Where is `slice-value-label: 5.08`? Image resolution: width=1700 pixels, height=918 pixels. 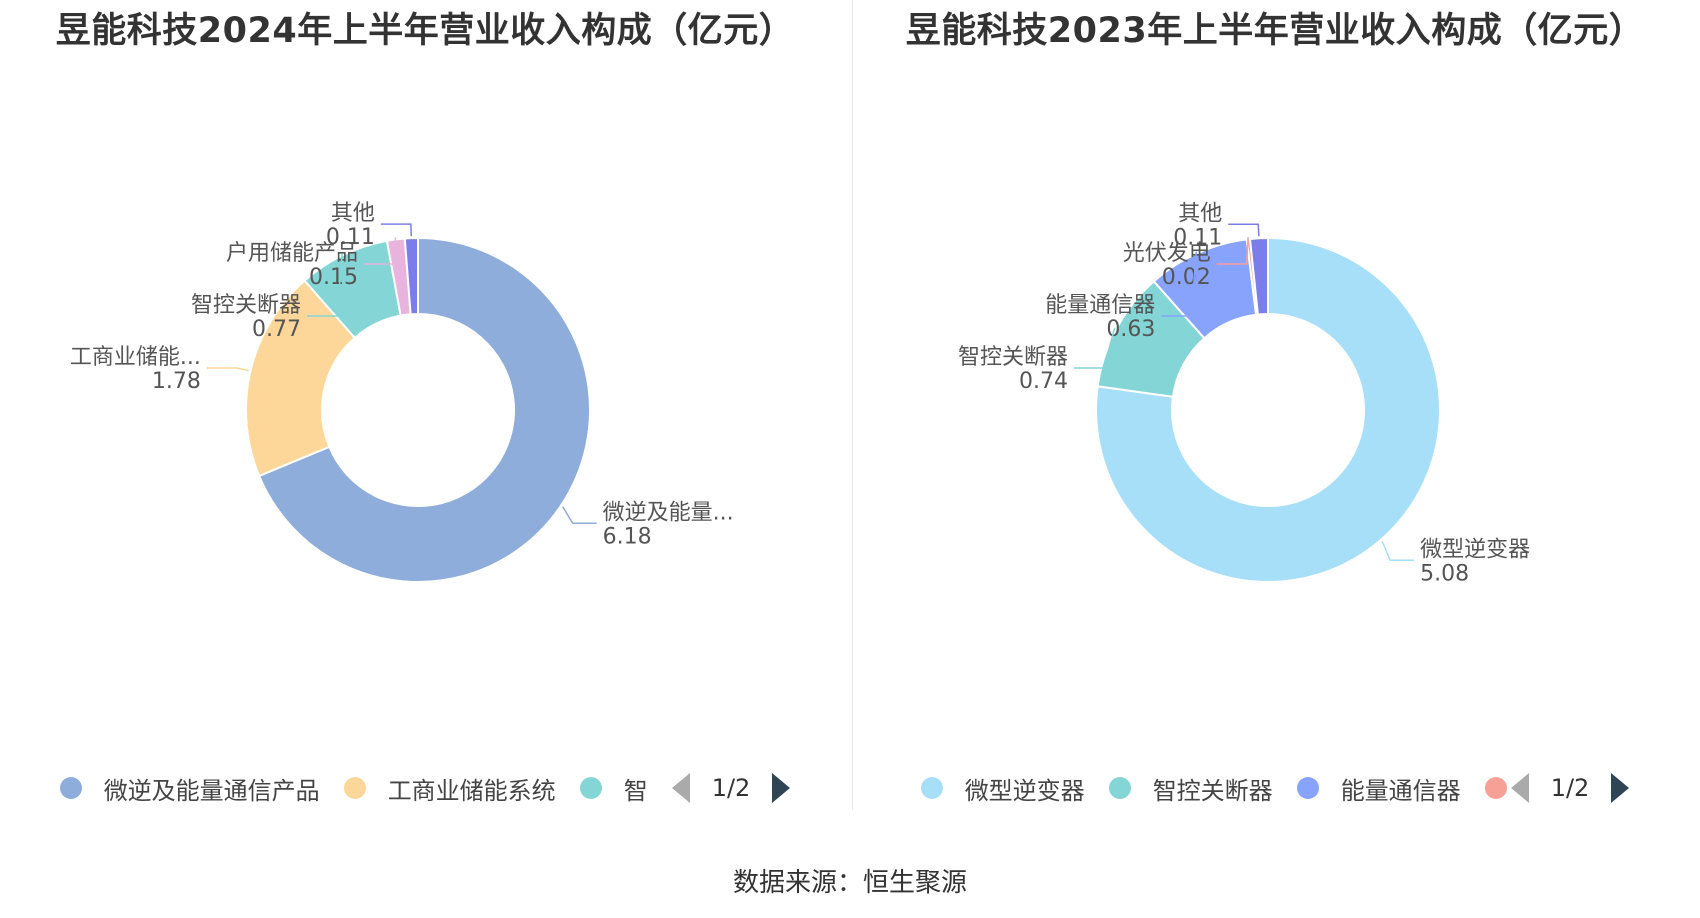
slice-value-label: 5.08 is located at coordinates (1444, 573).